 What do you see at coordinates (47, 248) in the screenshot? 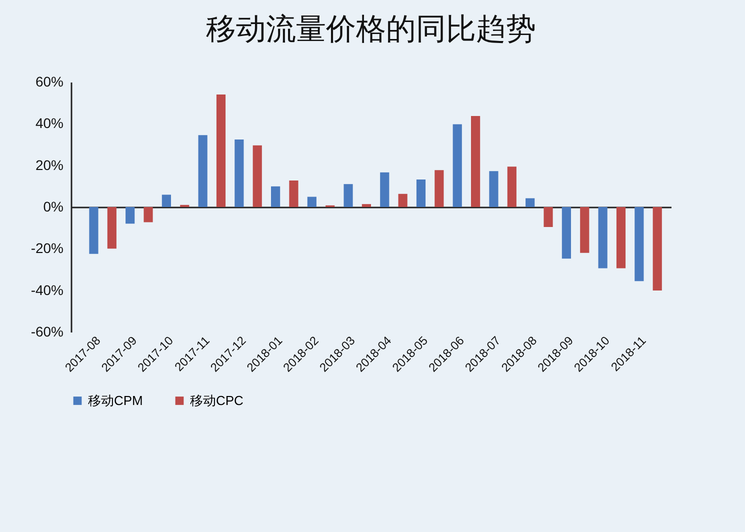
I see `y-tick-label: -20%` at bounding box center [47, 248].